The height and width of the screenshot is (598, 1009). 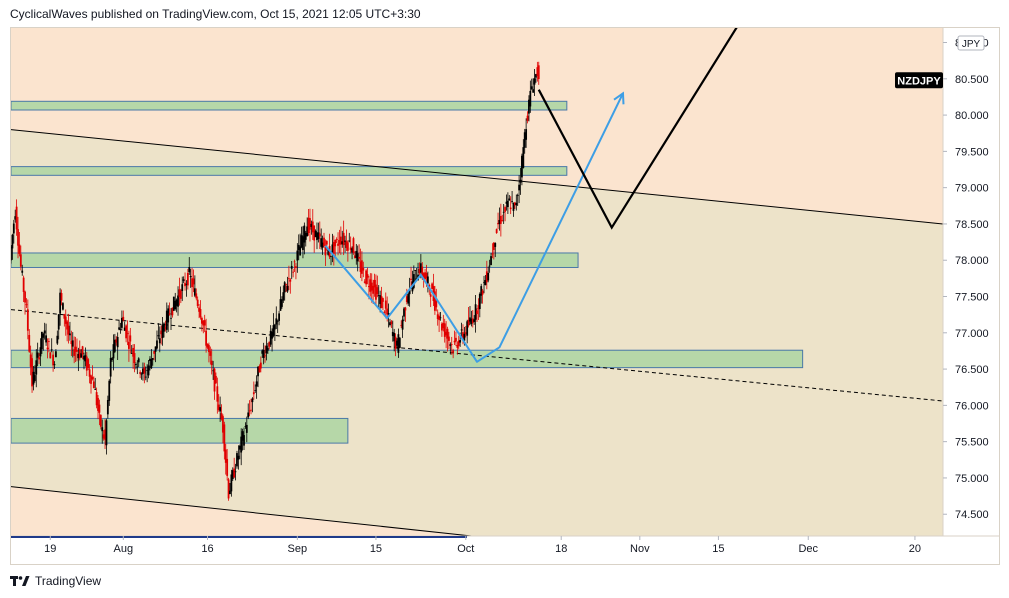 I want to click on projection-black-path, so click(x=639, y=125).